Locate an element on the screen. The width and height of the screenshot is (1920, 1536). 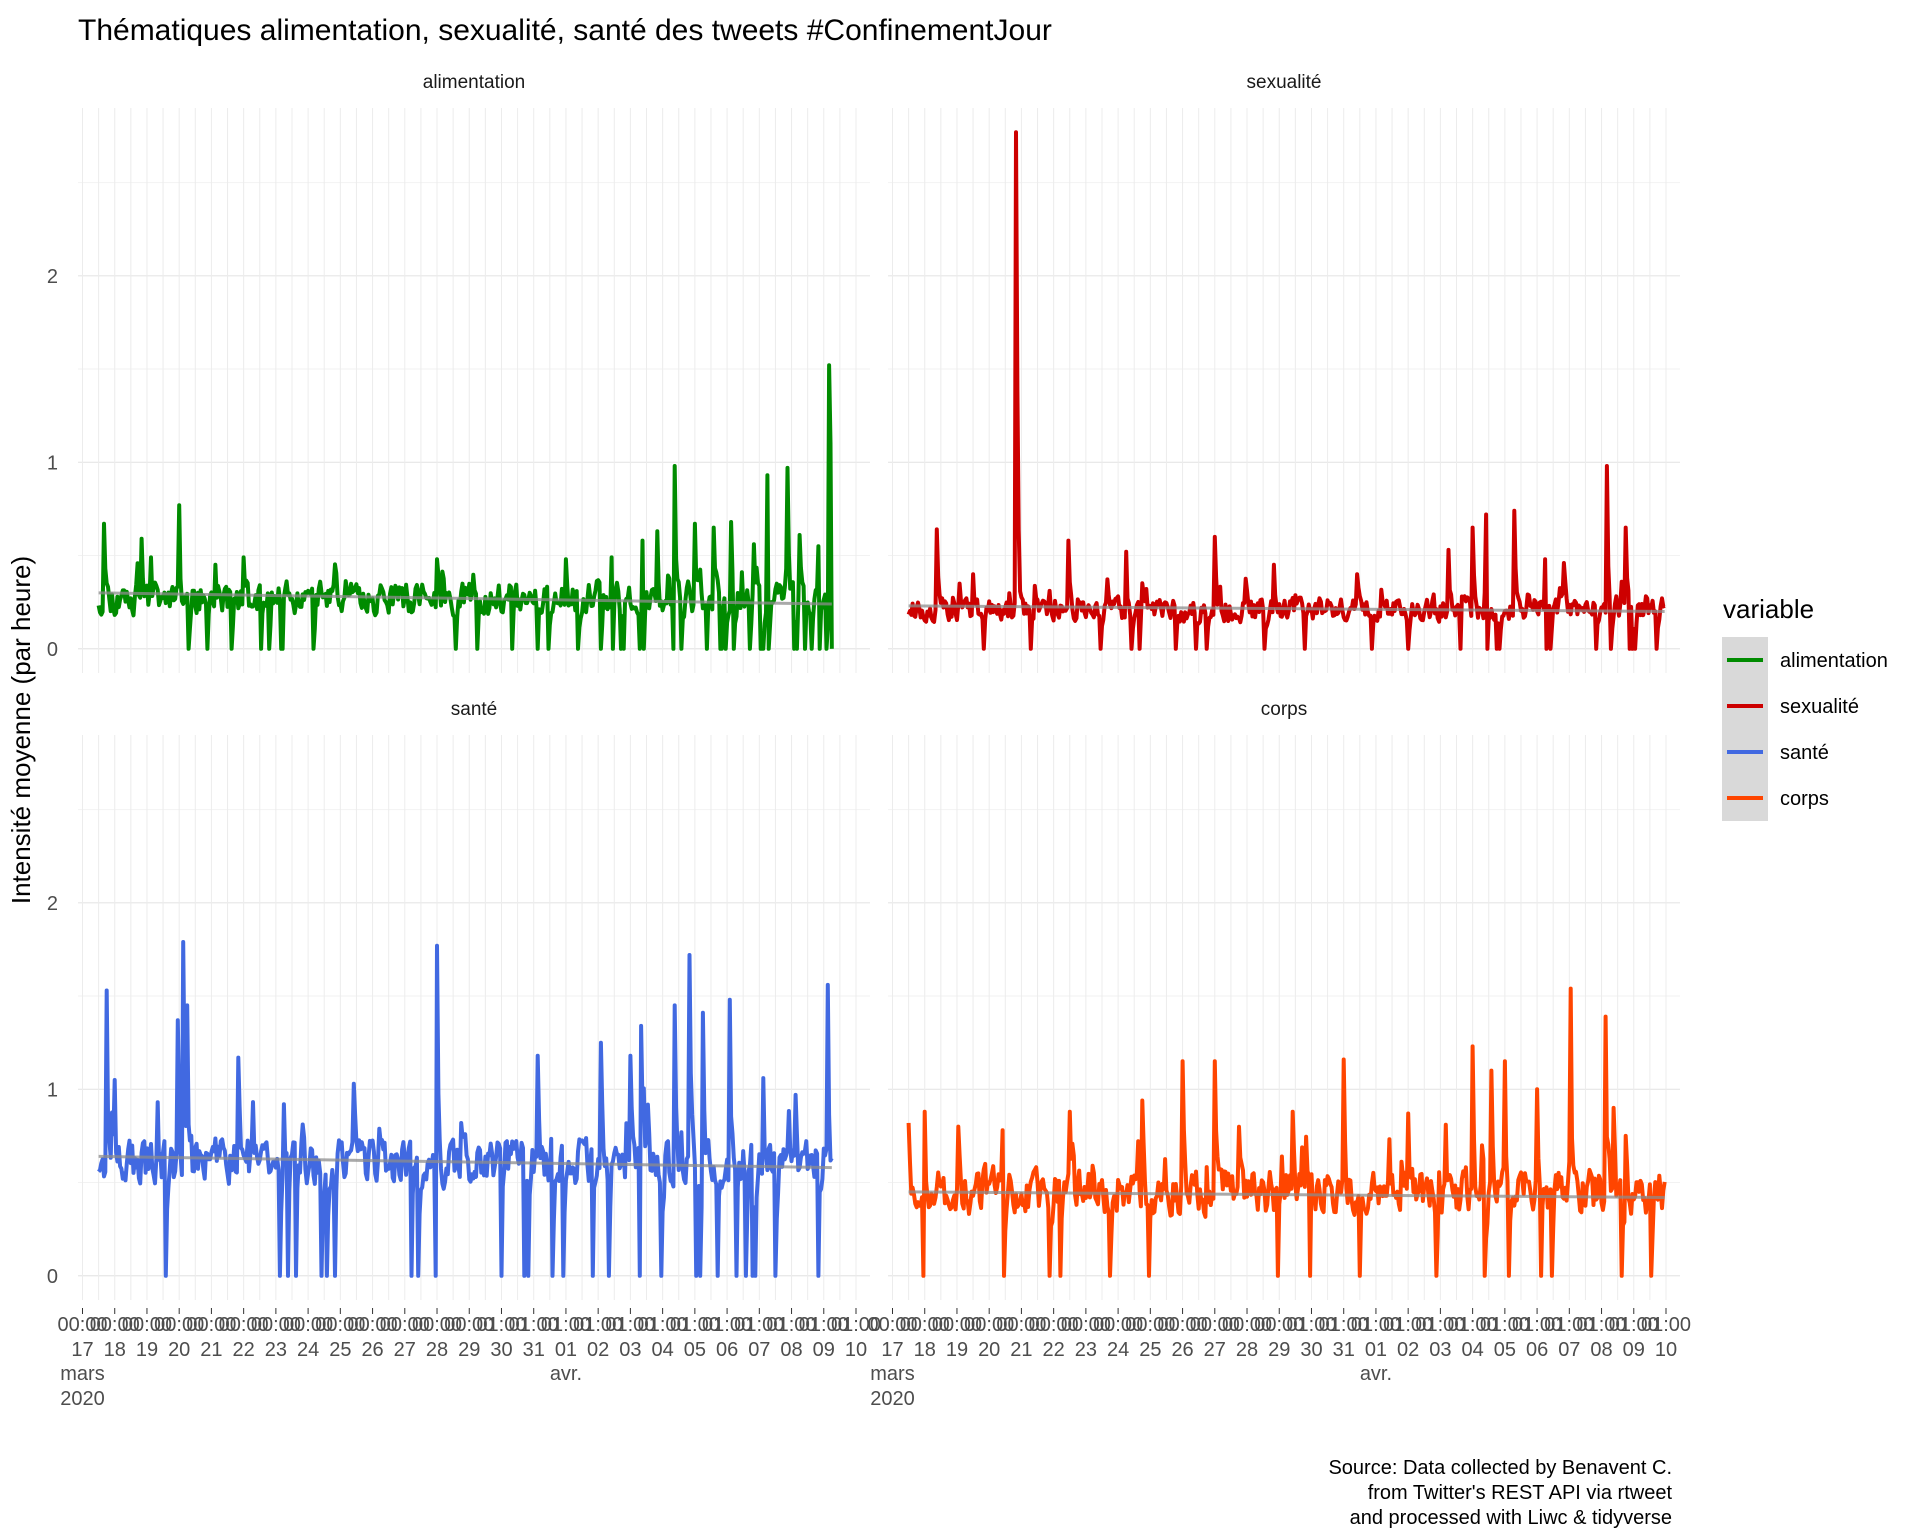
caption-line-3: and processed with Liwc & tidyverse is located at coordinates (1511, 1518).